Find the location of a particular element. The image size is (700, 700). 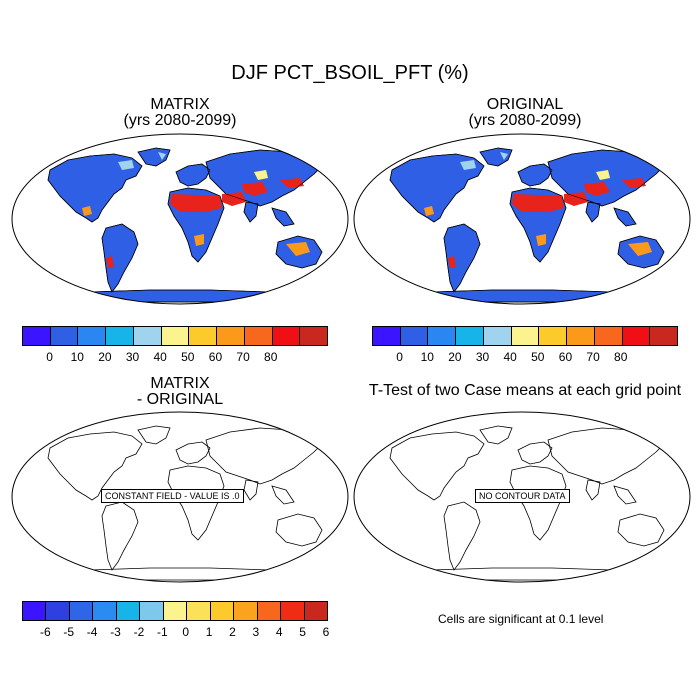

map-matrix is located at coordinates (180, 219).